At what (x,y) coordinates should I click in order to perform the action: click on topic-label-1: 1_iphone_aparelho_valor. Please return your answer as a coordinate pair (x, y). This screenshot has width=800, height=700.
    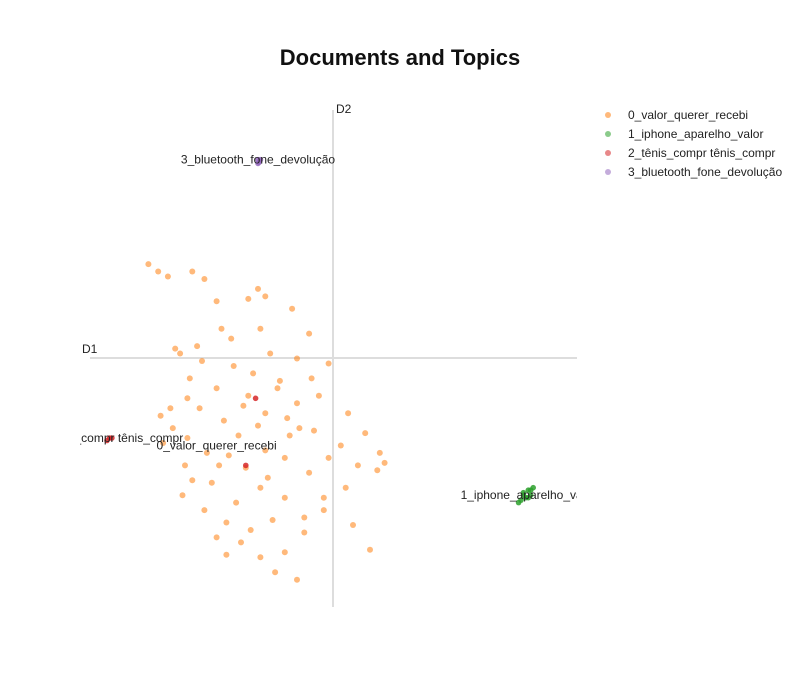
    Looking at the image, I should click on (528, 495).